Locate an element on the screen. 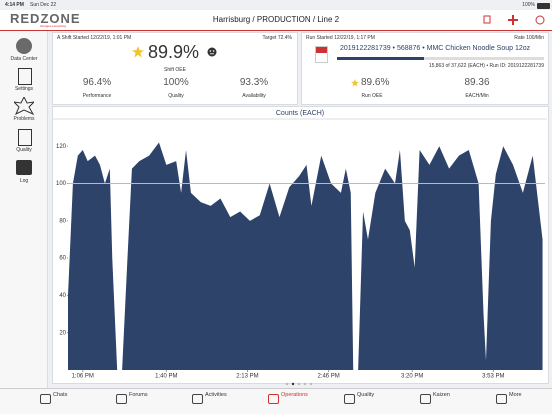  status-date: Sun Dec 22 is located at coordinates (43, 5).